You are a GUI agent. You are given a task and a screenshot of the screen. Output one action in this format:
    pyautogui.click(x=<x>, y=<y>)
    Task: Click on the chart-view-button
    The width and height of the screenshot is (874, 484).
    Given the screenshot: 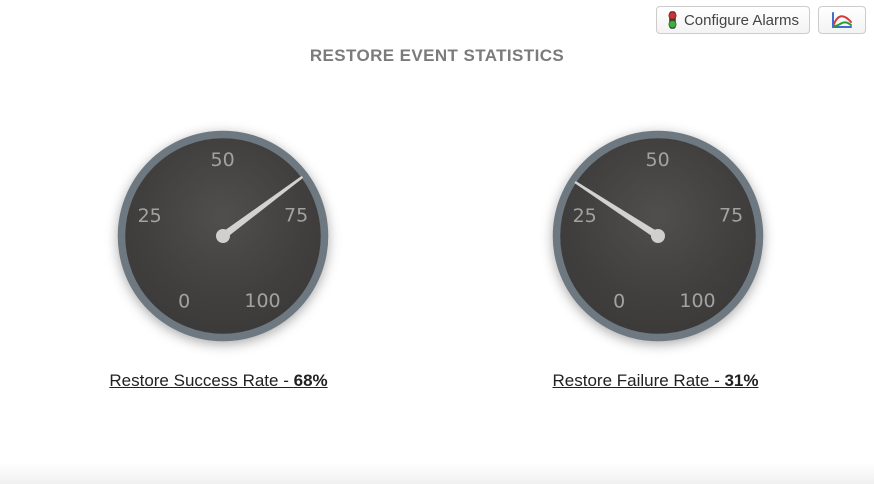 What is the action you would take?
    pyautogui.click(x=842, y=20)
    